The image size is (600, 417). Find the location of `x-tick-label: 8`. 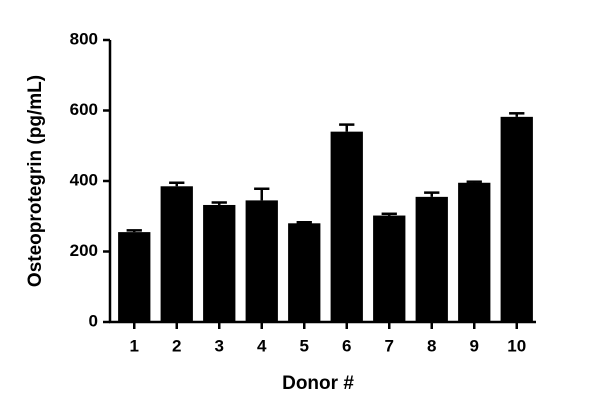

x-tick-label: 8 is located at coordinates (431, 345).